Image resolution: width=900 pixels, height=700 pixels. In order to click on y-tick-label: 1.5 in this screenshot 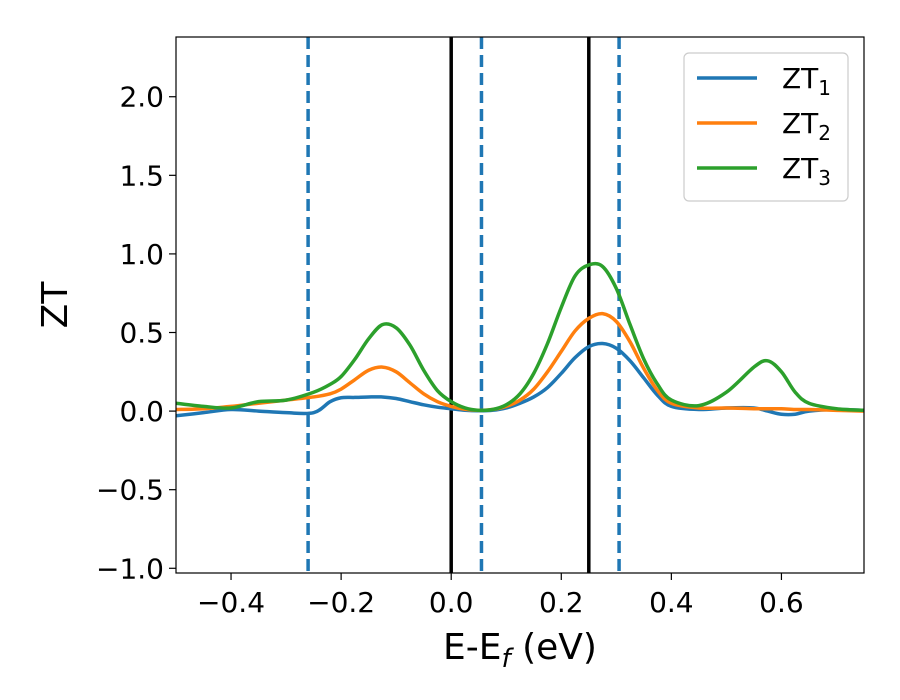, I will do `click(141, 175)`.